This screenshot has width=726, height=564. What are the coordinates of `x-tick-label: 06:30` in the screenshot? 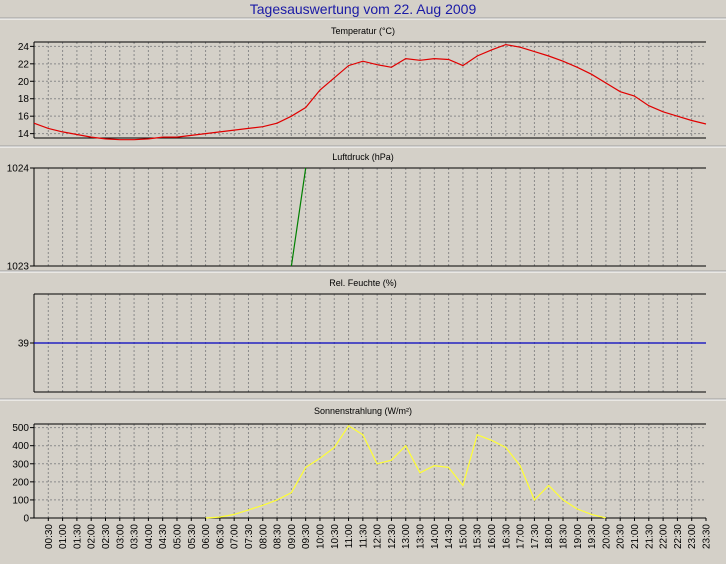 It's located at (220, 536).